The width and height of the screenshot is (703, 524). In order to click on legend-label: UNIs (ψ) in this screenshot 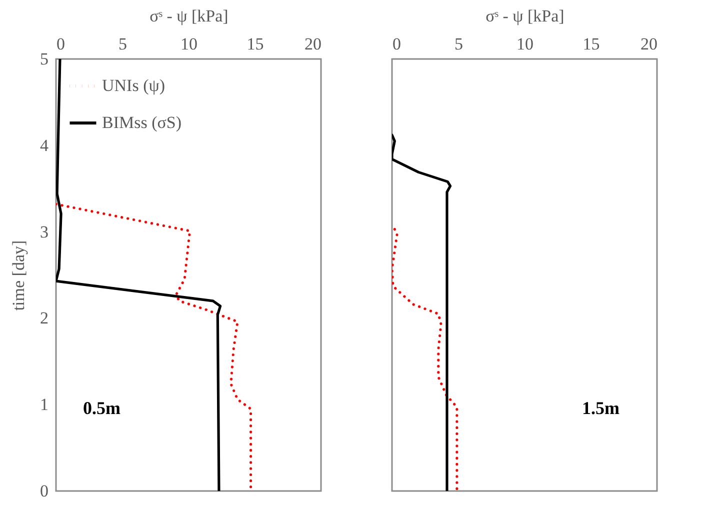, I will do `click(134, 85)`.